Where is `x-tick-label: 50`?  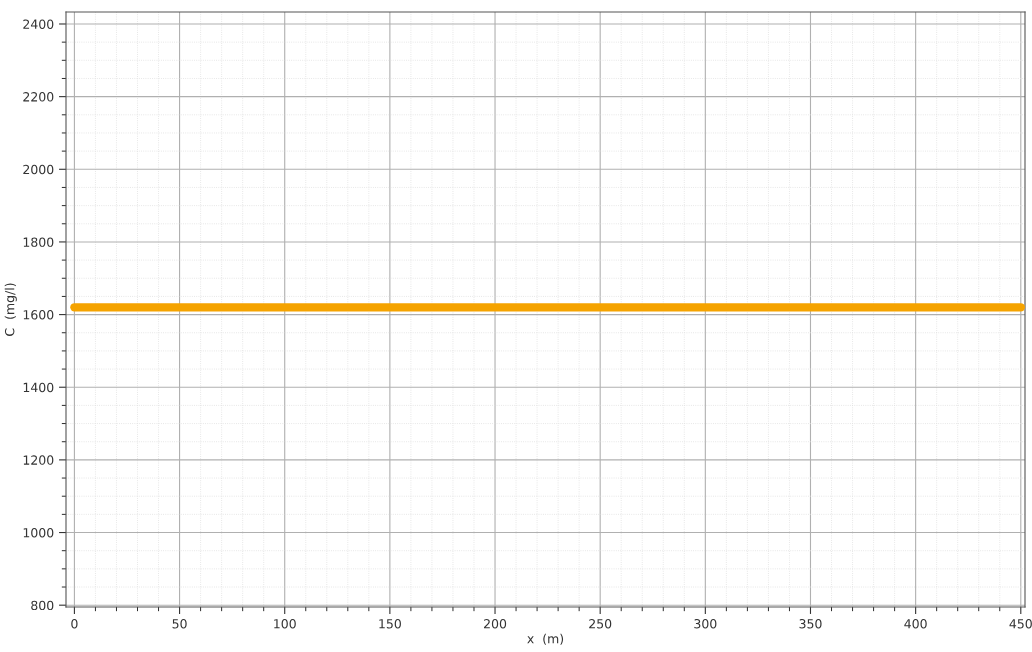
x-tick-label: 50 is located at coordinates (179, 624).